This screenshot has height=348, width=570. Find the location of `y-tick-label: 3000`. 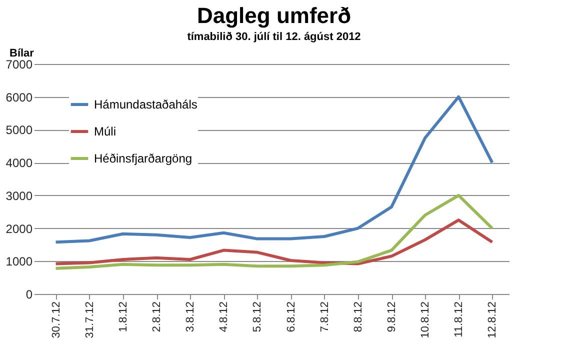

y-tick-label: 3000 is located at coordinates (19, 195).